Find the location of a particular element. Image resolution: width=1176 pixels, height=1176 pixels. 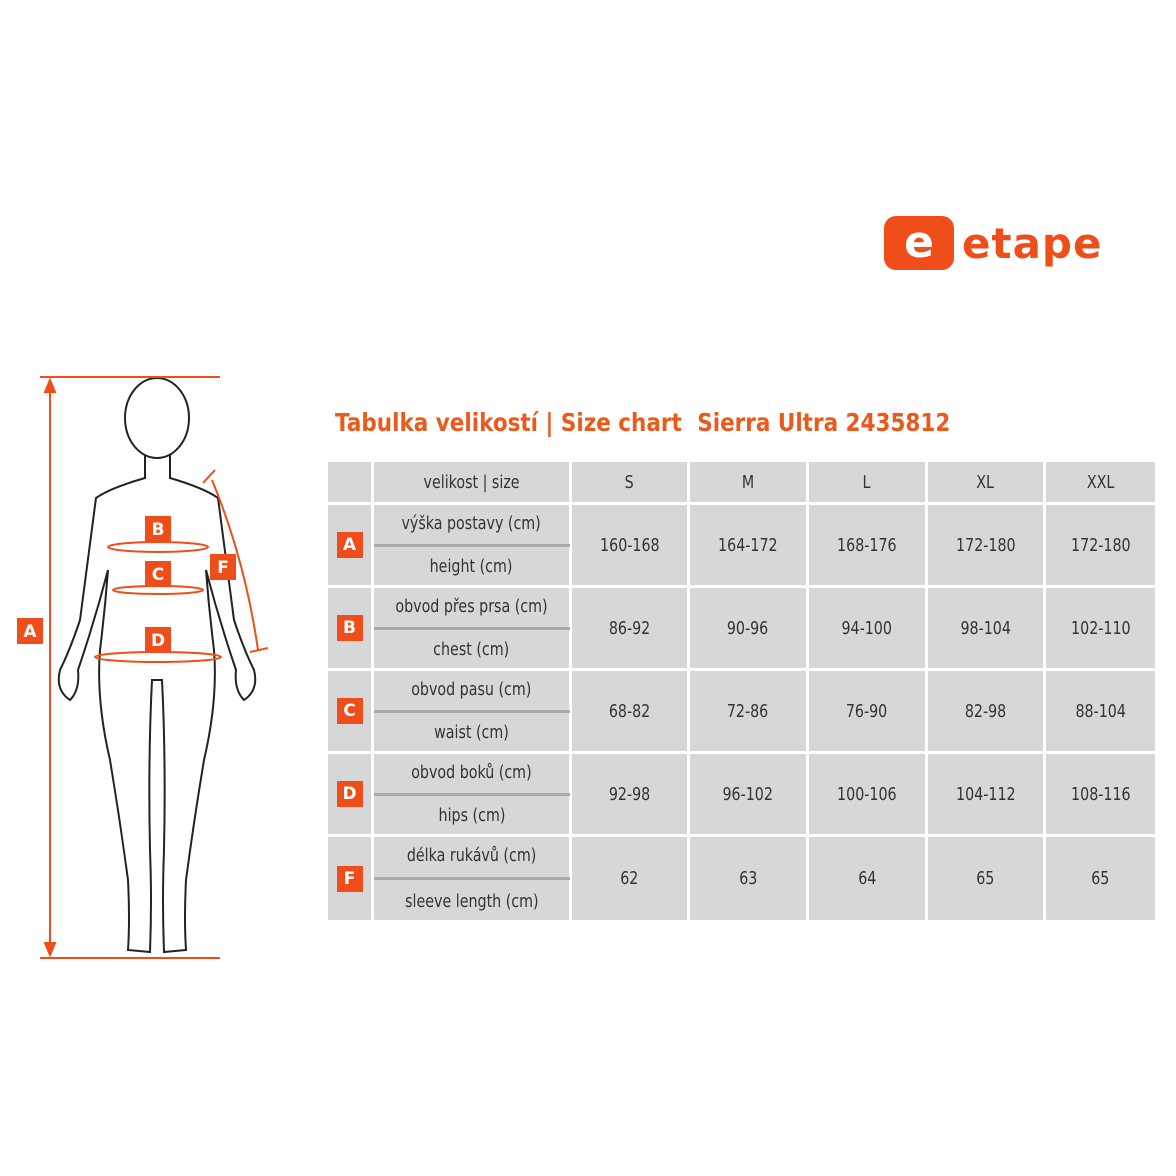

value-cell: 68-82 is located at coordinates (629, 711).